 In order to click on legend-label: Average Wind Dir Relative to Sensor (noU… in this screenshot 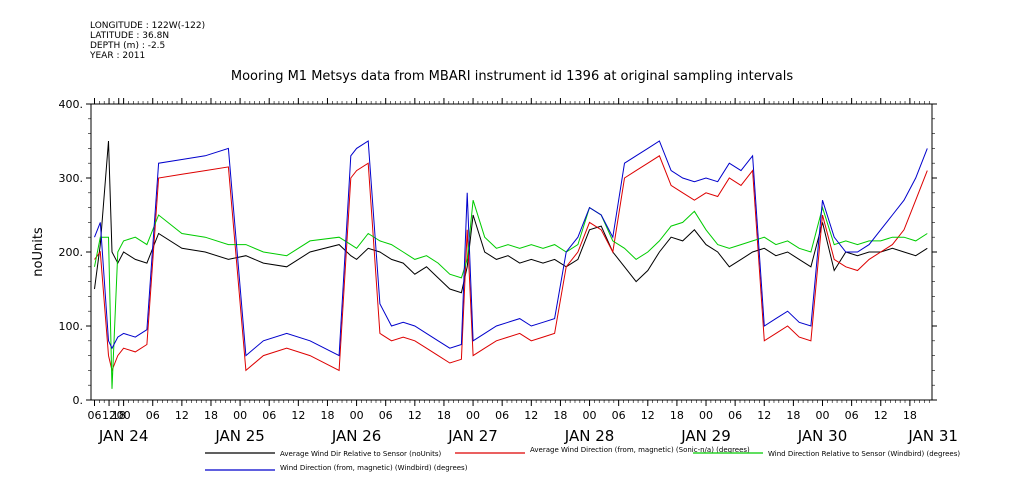, I will do `click(360, 454)`.